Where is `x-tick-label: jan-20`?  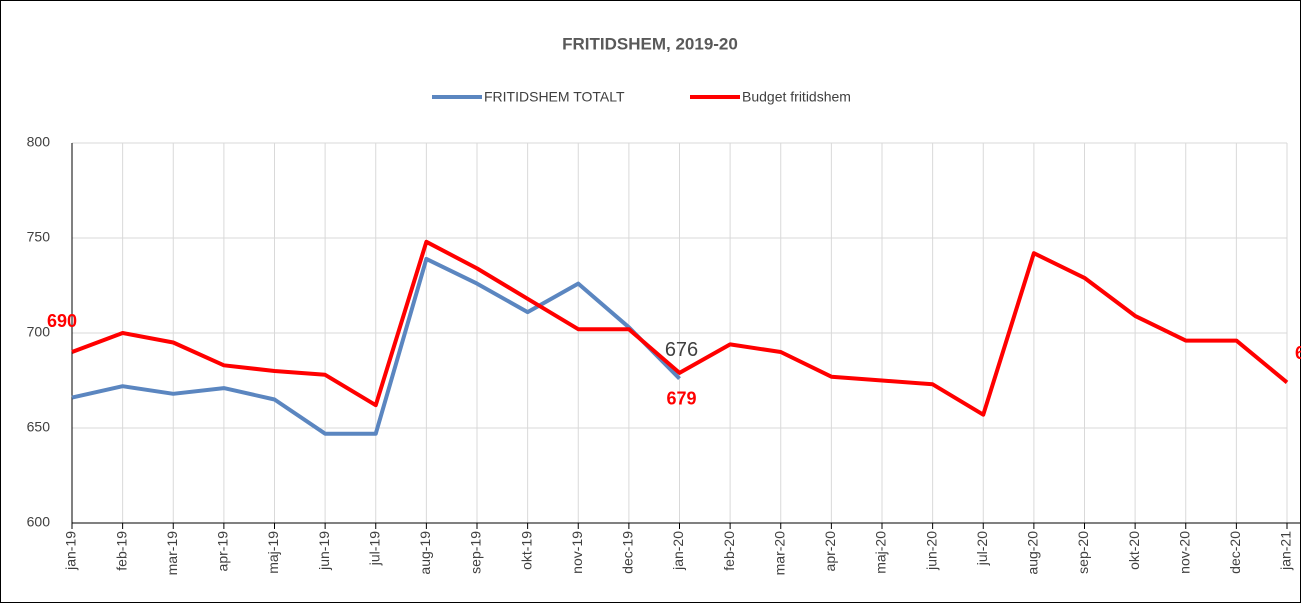
x-tick-label: jan-20 is located at coordinates (678, 551).